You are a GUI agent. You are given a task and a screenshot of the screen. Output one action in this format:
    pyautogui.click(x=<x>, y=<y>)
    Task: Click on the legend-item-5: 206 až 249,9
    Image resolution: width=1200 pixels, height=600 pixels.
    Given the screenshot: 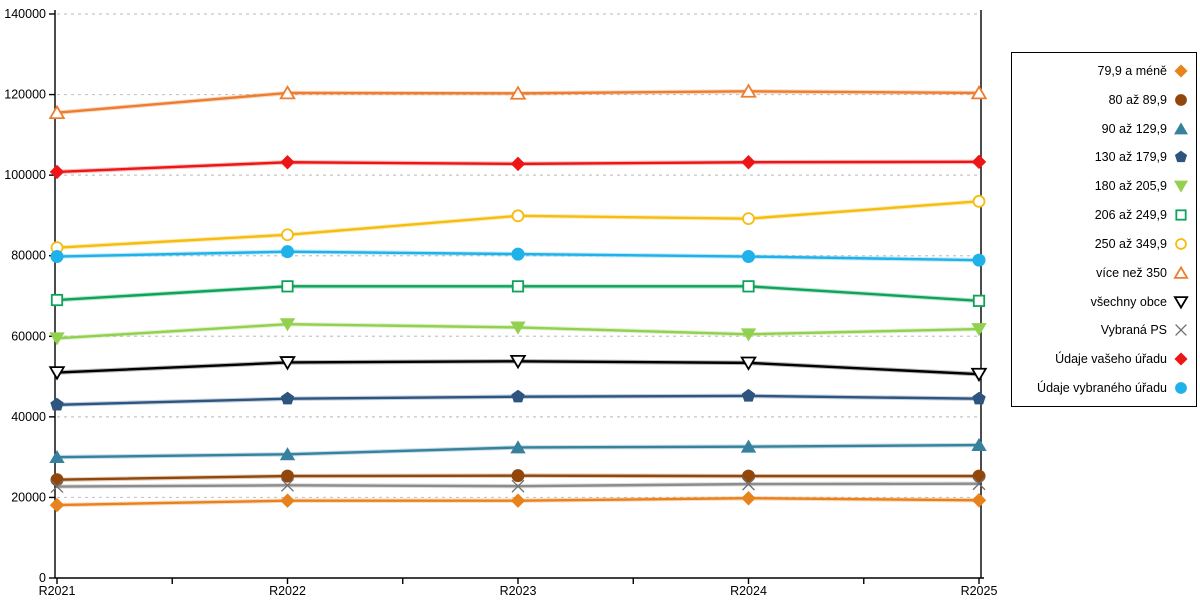 What is the action you would take?
    pyautogui.click(x=1102, y=215)
    